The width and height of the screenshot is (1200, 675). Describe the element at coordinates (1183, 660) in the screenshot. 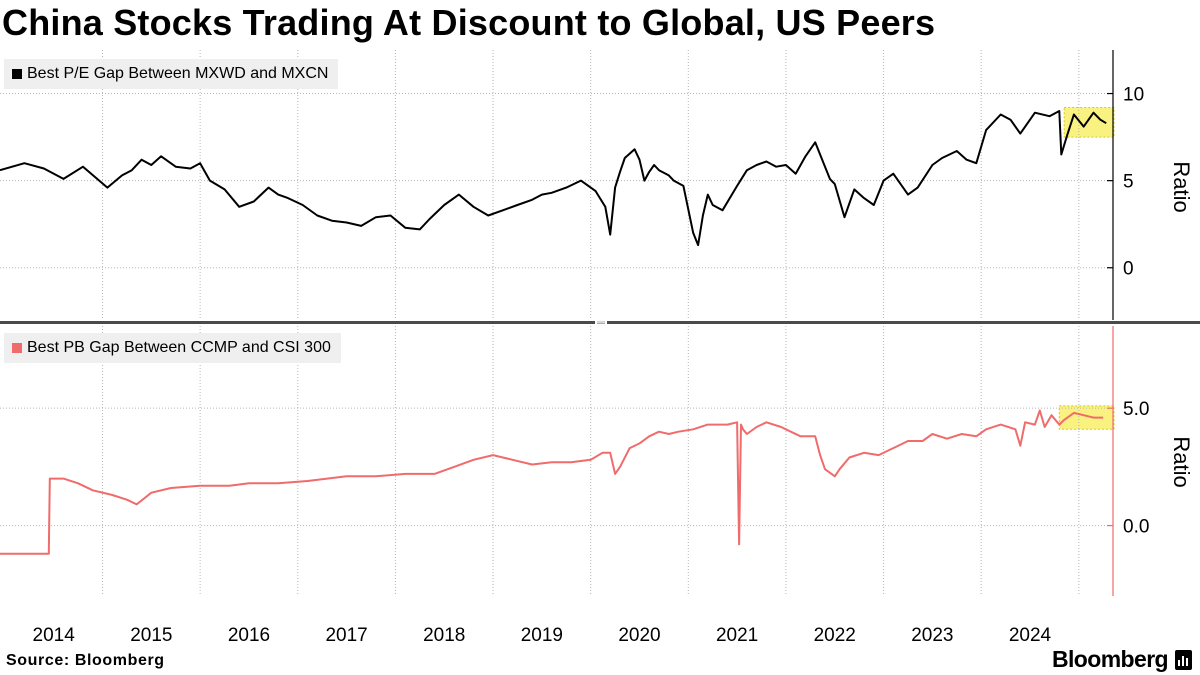

I see `bloomberg-chart-icon` at that location.